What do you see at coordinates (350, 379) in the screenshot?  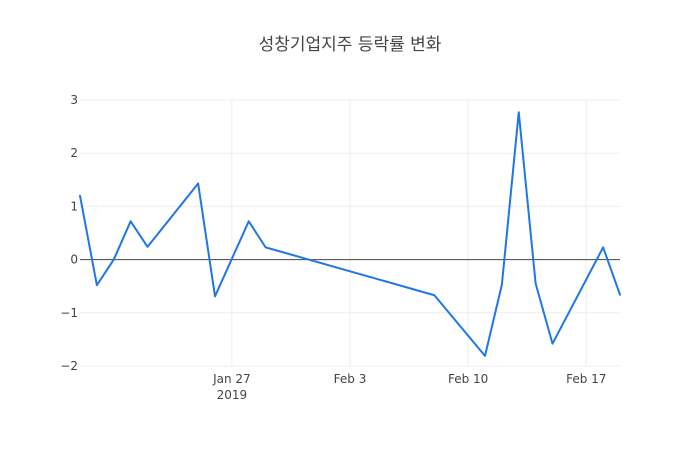 I see `x-tick-label: Feb 3` at bounding box center [350, 379].